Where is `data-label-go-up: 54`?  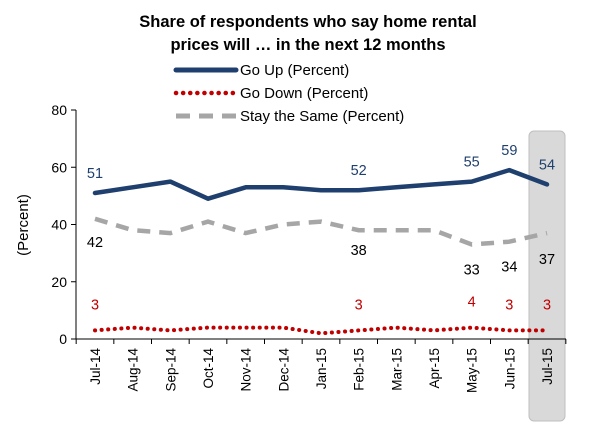 data-label-go-up: 54 is located at coordinates (547, 165).